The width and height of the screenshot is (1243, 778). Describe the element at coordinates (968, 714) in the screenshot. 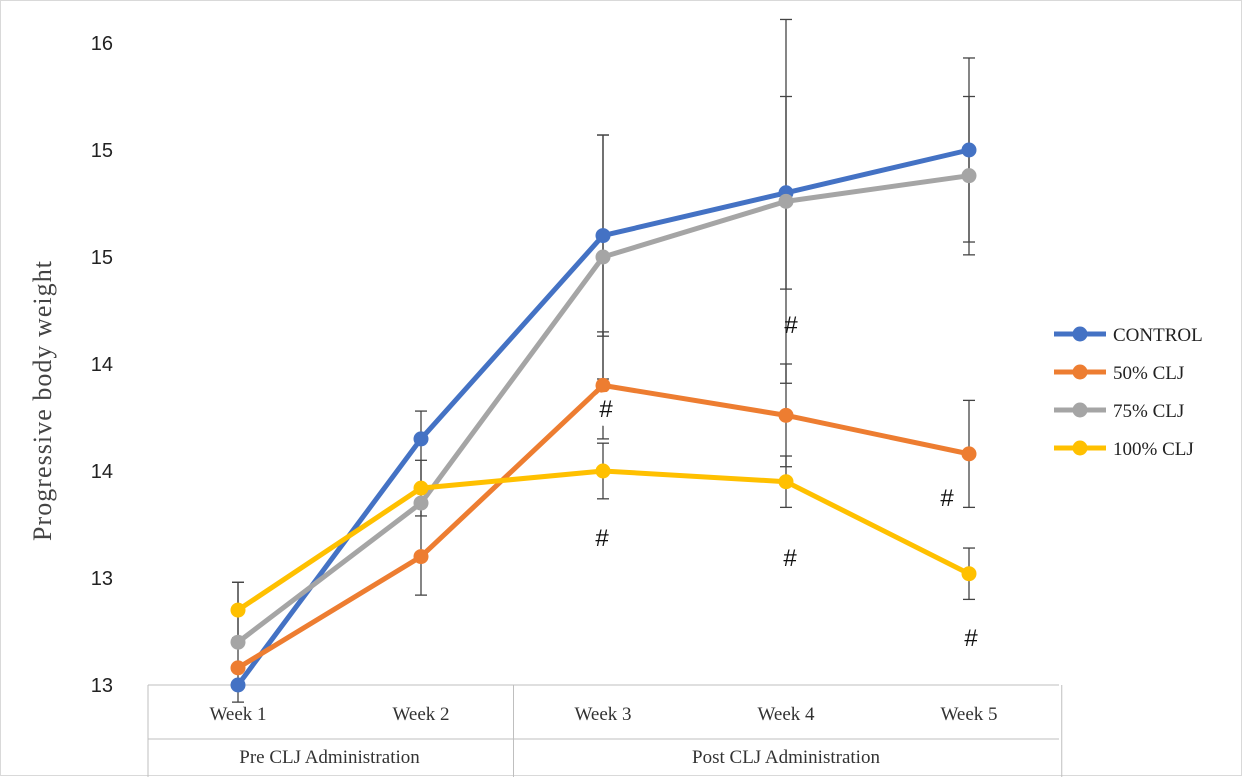

I see `x-tick-label: Week 5` at that location.